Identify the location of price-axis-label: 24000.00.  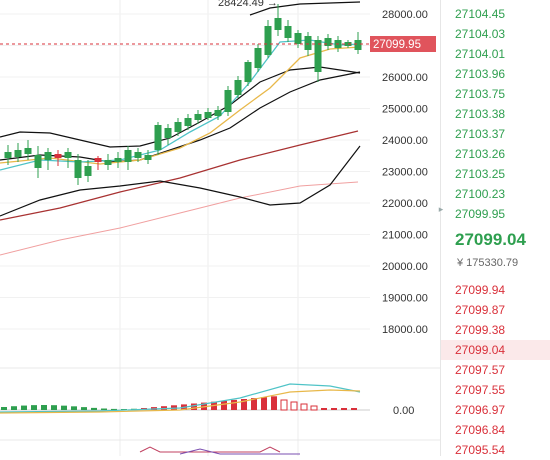
(405, 141).